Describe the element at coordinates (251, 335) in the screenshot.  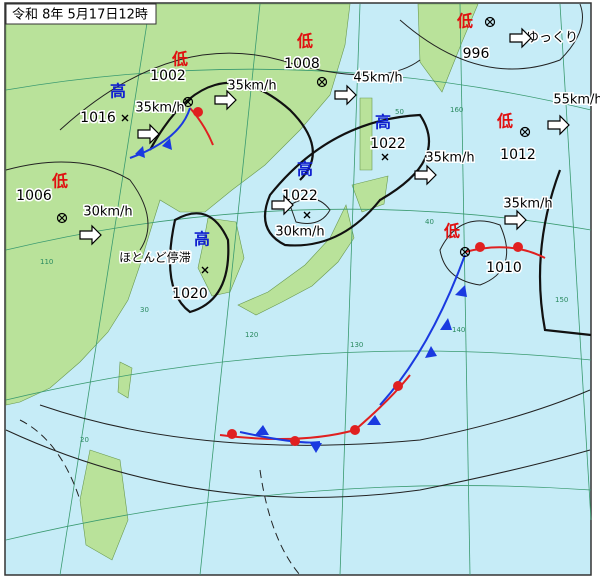
I see `grid-label: 120` at that location.